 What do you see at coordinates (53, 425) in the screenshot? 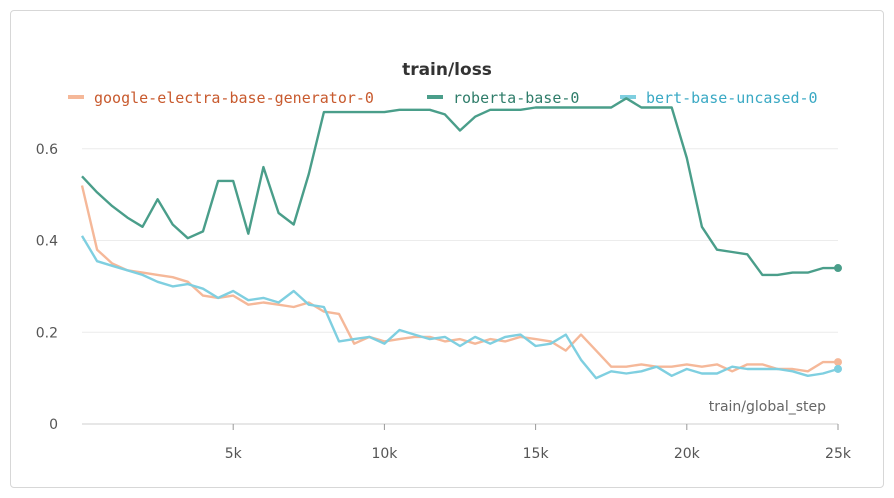
I see `y-tick-label: 0` at bounding box center [53, 425].